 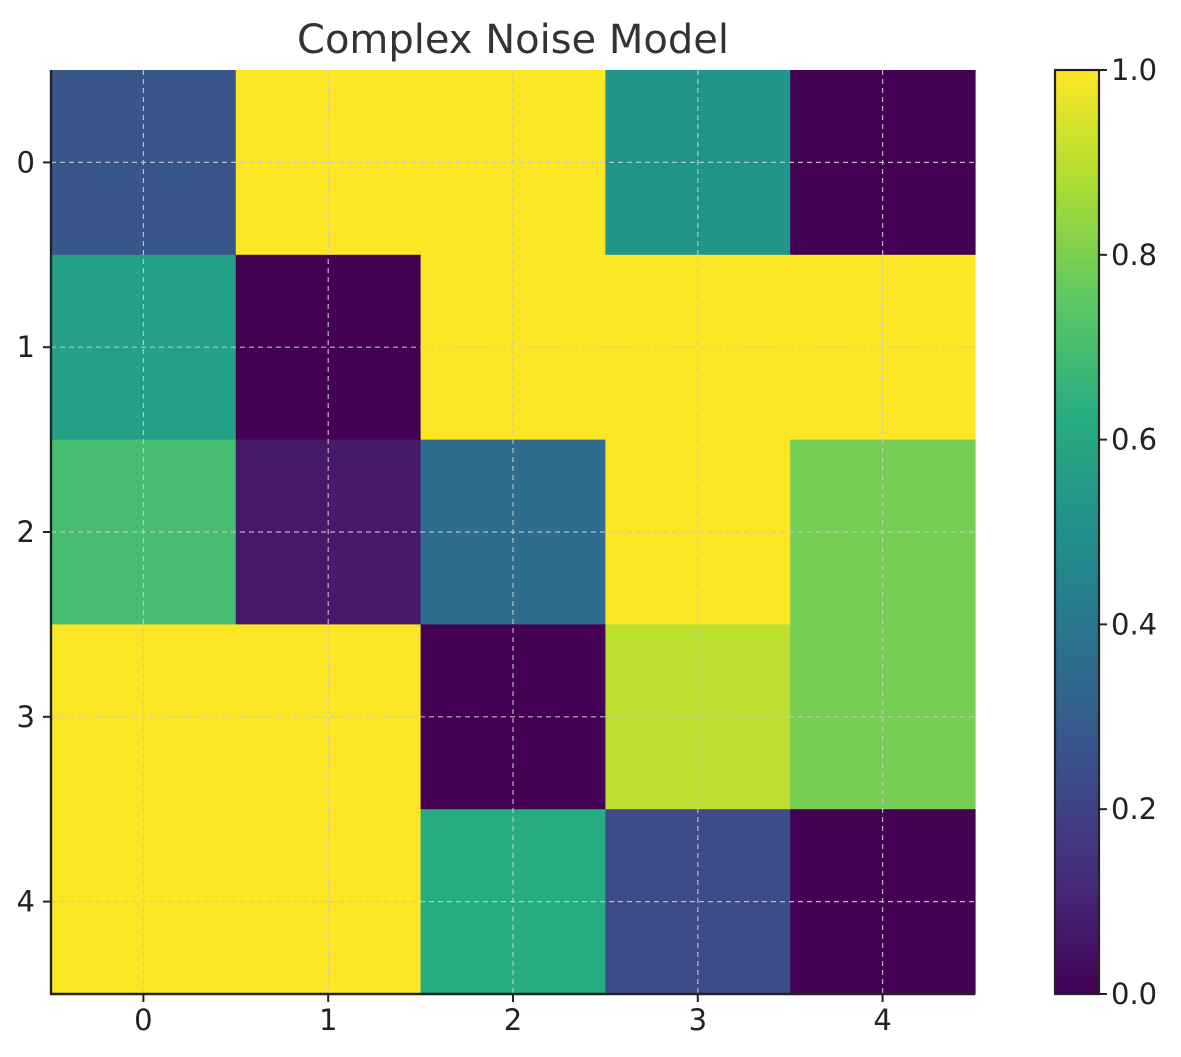 What do you see at coordinates (1134, 70) in the screenshot?
I see `colorbar-tick-label-5: 1.0` at bounding box center [1134, 70].